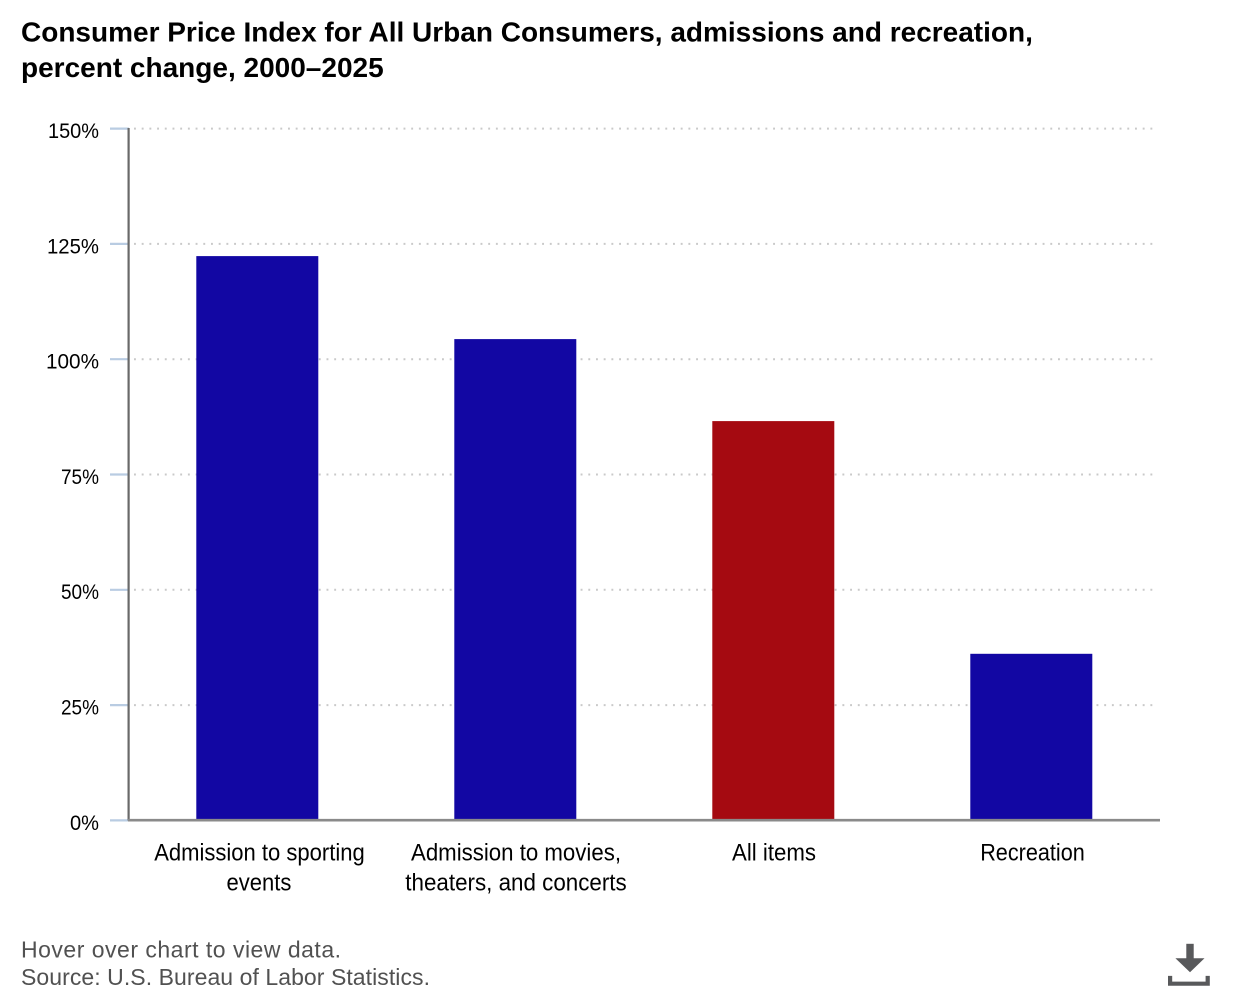 The width and height of the screenshot is (1240, 1005). Describe the element at coordinates (516, 852) in the screenshot. I see `svg-text: Admission to movies,` at that location.